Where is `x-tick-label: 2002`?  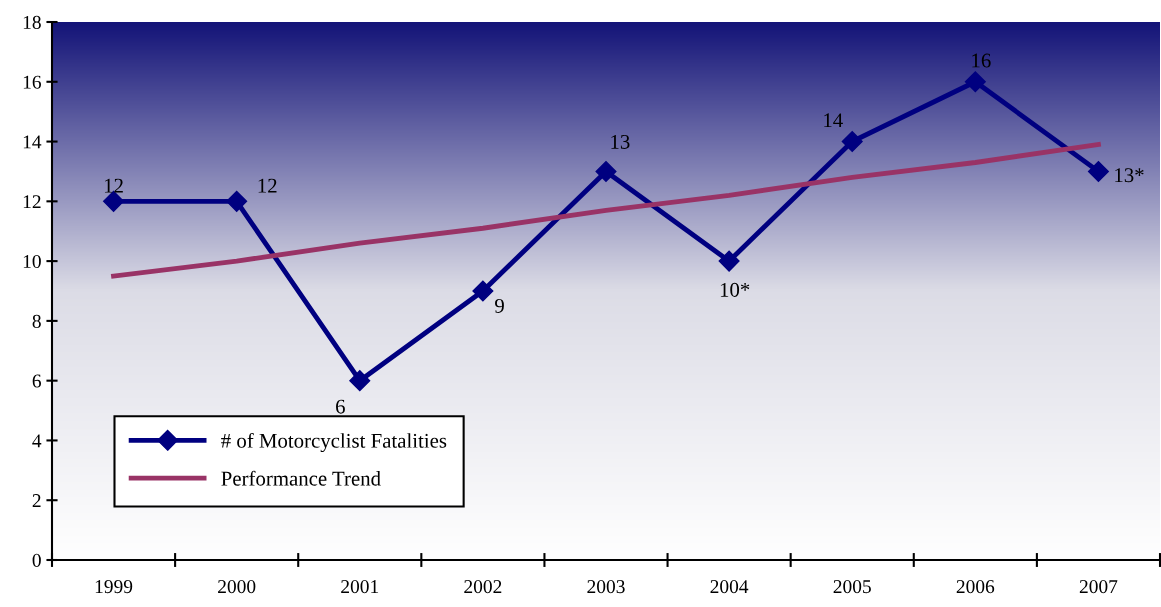
x-tick-label: 2002 is located at coordinates (483, 587).